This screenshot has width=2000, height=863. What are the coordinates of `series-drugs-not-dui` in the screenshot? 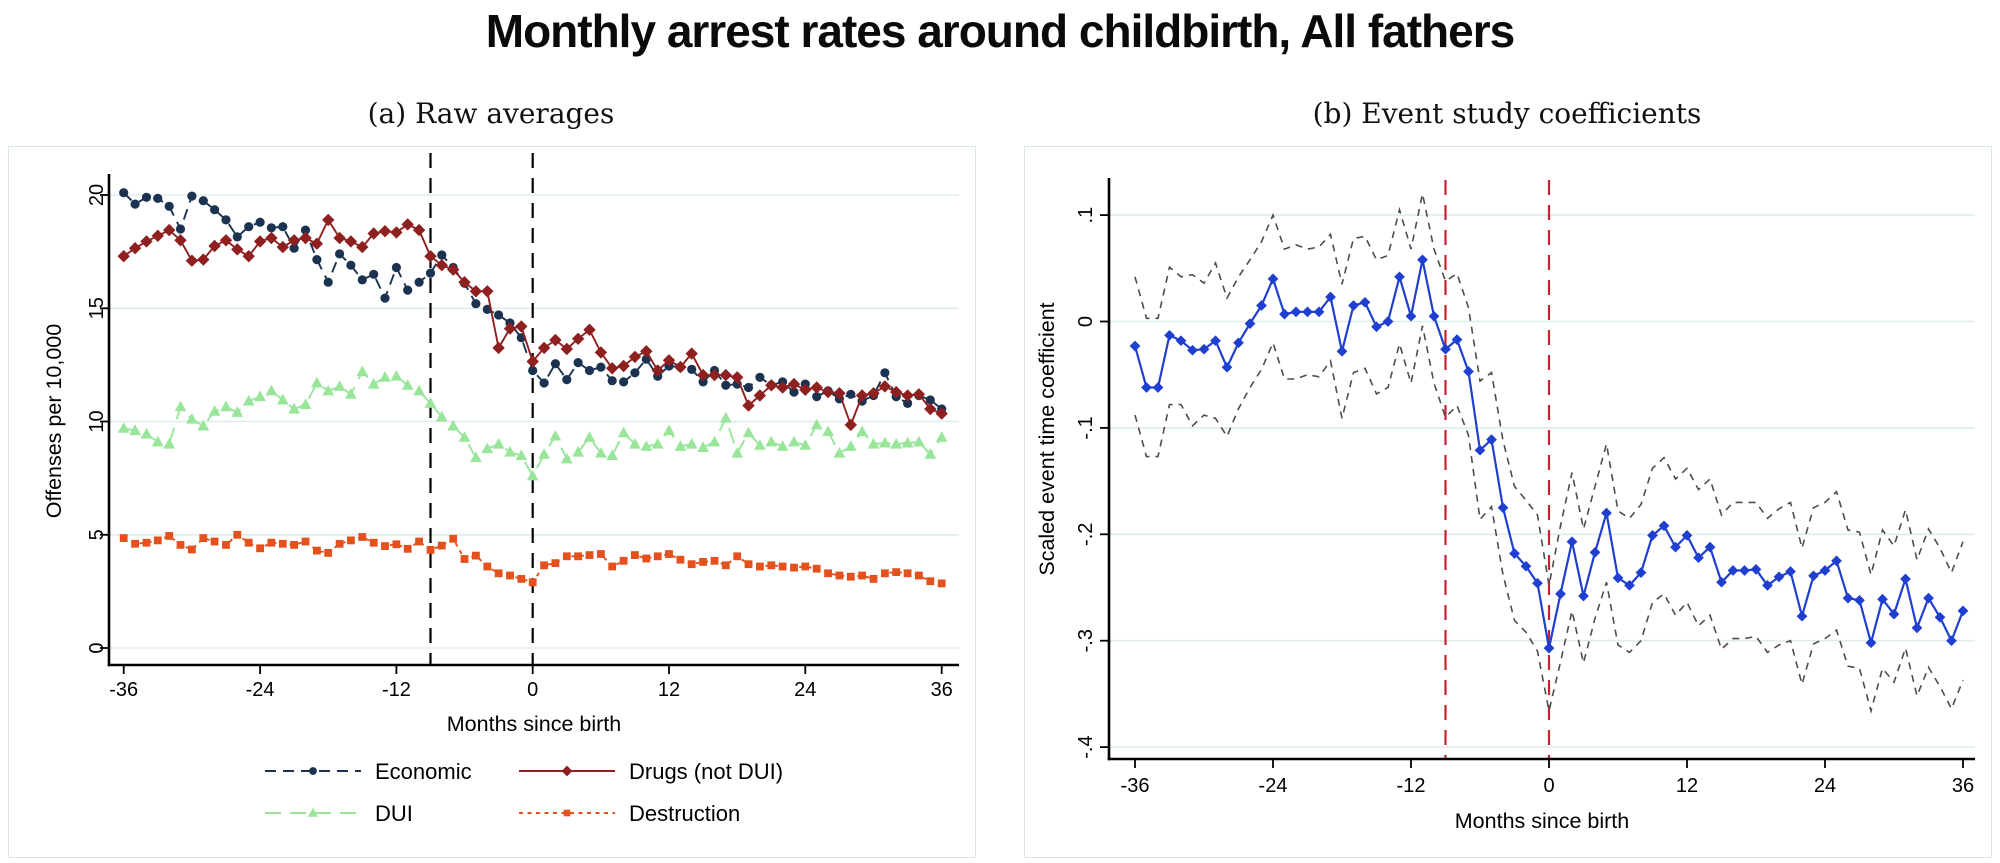 It's located at (532, 322).